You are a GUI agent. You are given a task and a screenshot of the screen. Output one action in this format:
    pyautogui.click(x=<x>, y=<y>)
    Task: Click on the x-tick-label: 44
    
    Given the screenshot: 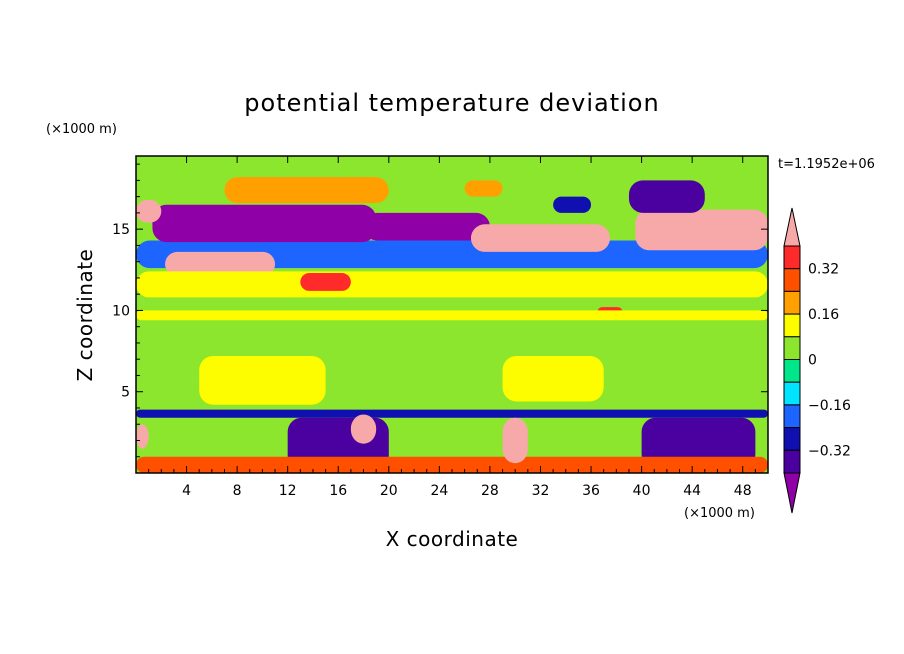 What is the action you would take?
    pyautogui.click(x=692, y=491)
    